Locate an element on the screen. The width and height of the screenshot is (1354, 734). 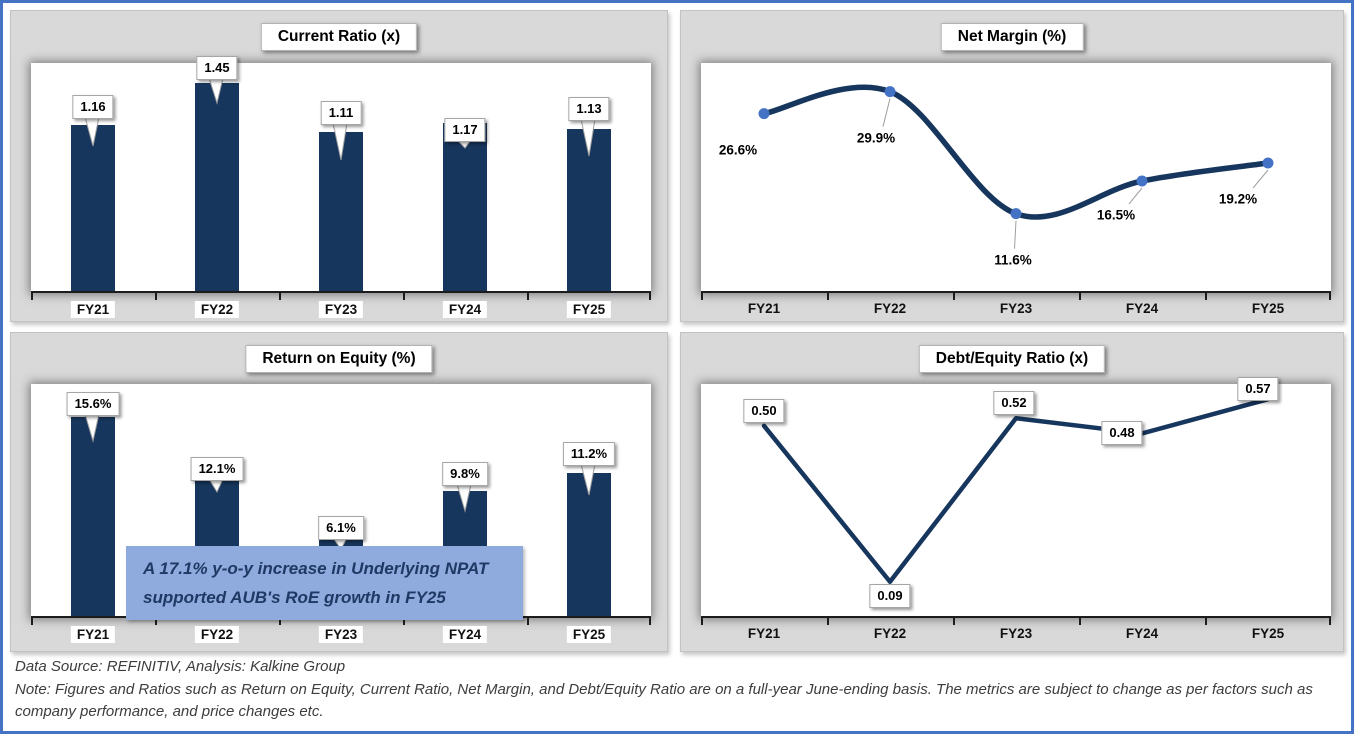
data-label-FY22: 1.45 is located at coordinates (217, 68).